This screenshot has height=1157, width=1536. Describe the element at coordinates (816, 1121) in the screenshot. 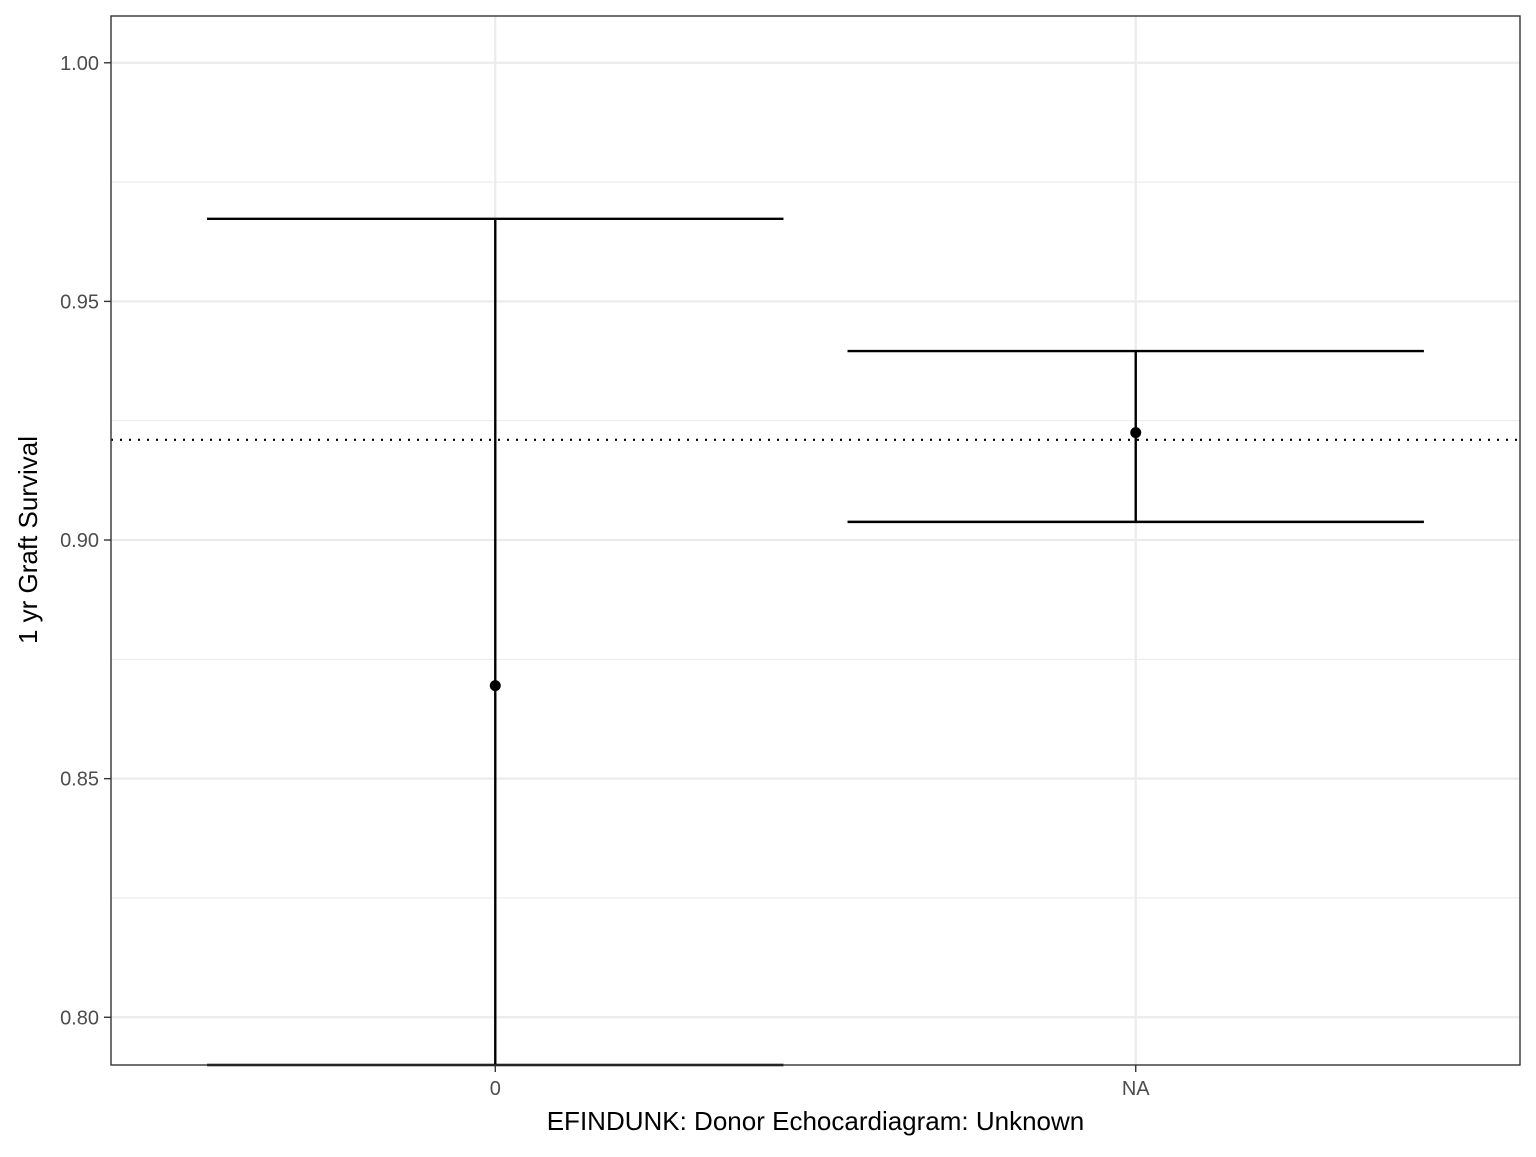

I see `x-axis-title: EFINDUNK: Donor Echocardiagram: Unknown` at that location.